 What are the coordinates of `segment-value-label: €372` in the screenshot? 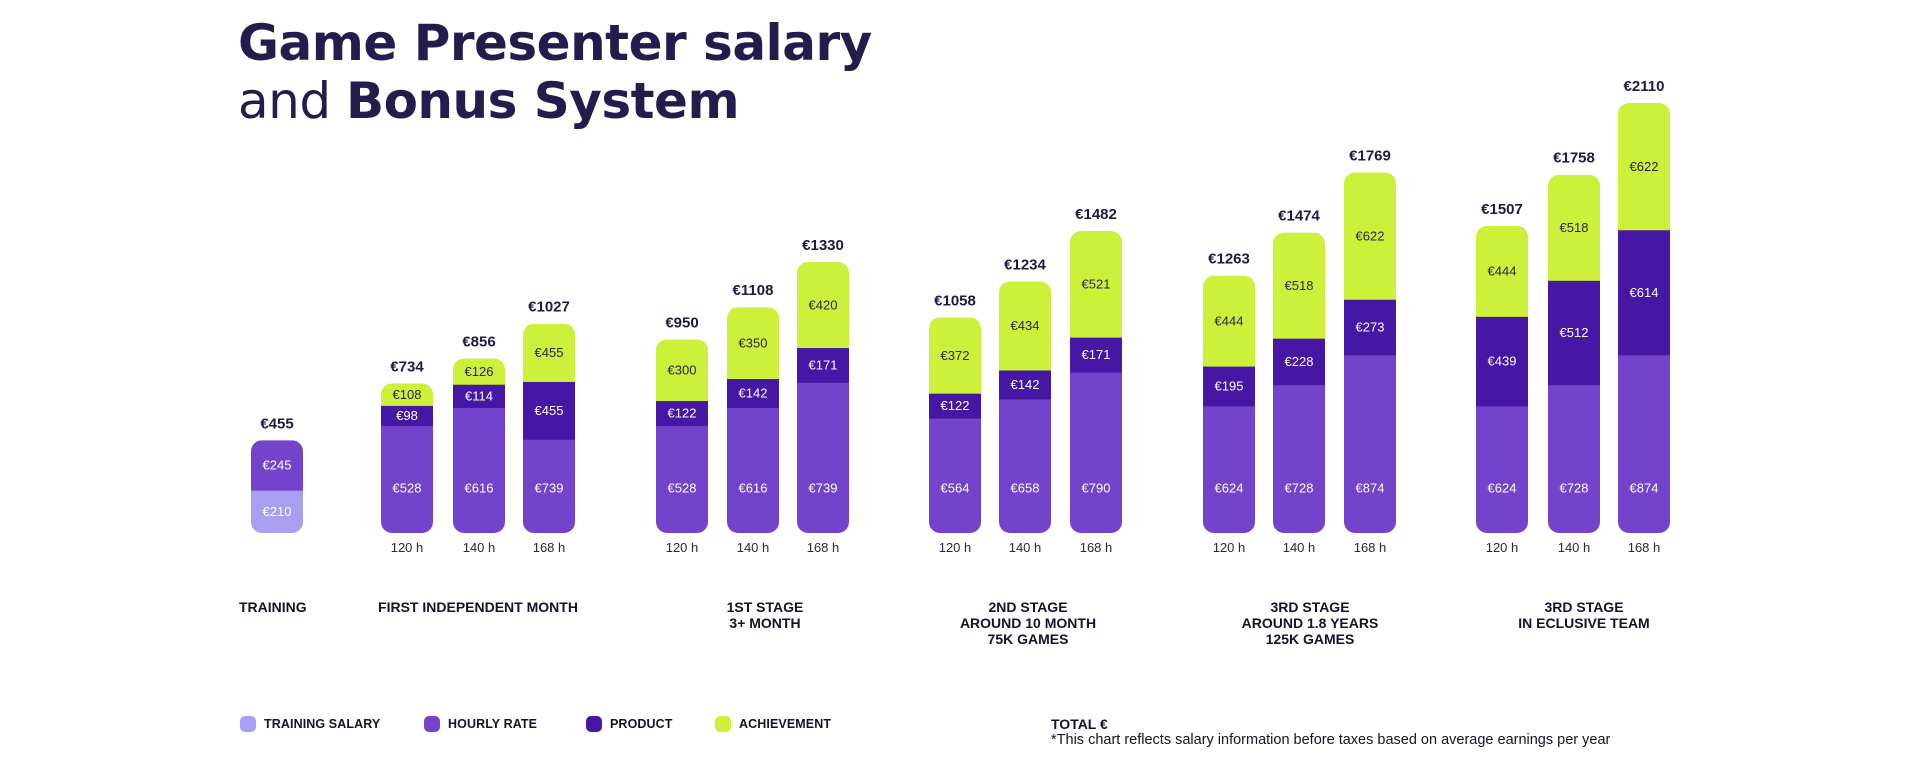 It's located at (955, 355).